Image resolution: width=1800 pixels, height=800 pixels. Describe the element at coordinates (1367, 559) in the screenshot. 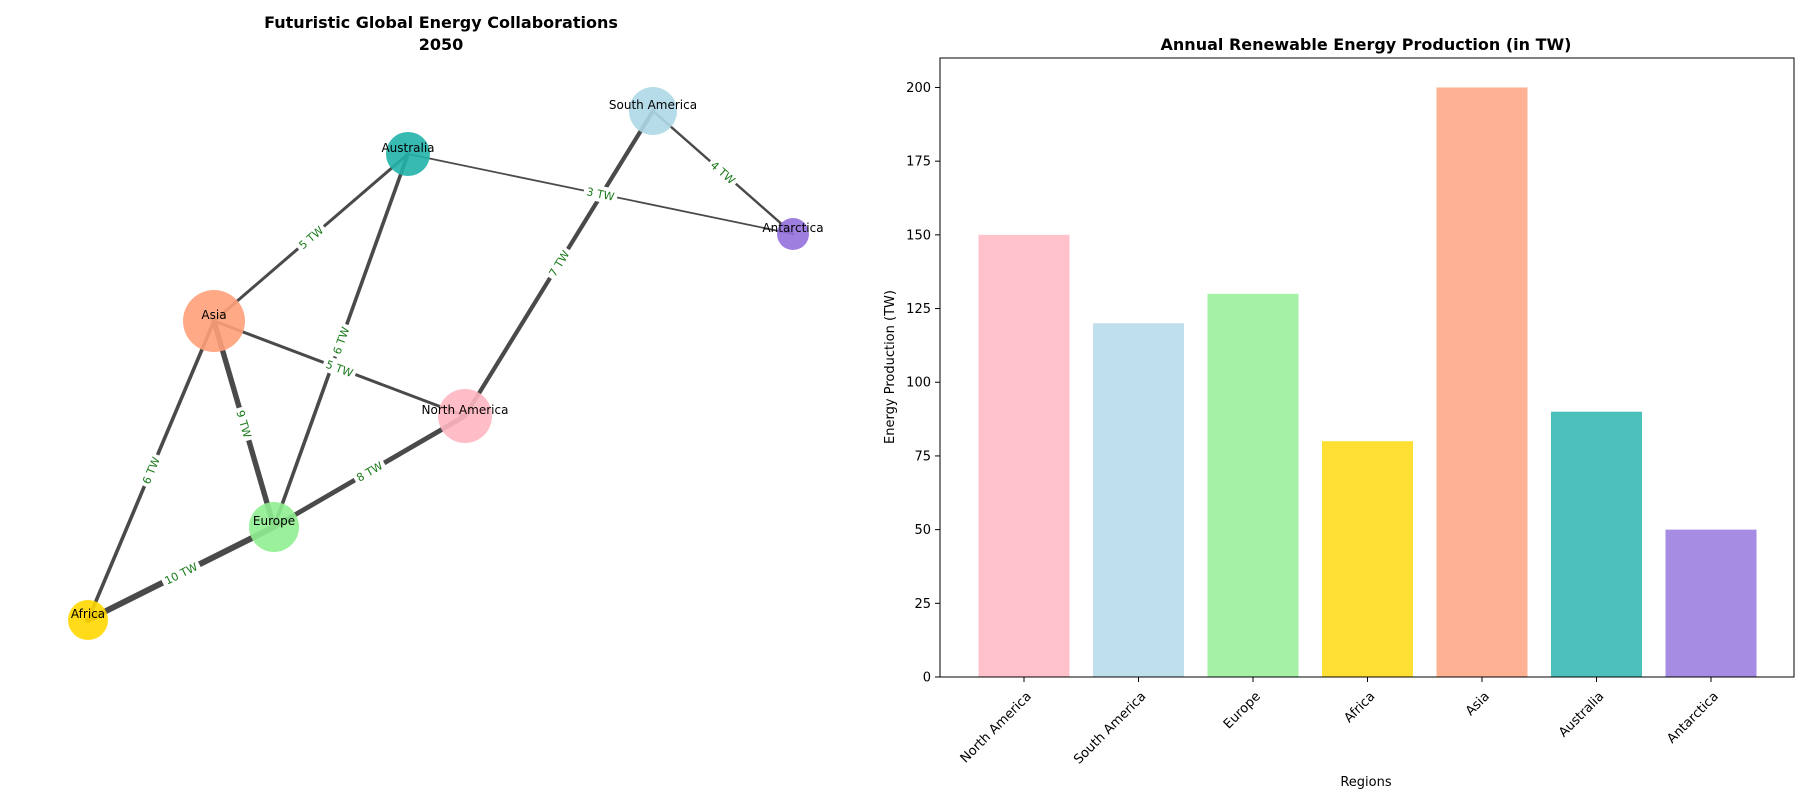

I see `bar-africa` at that location.